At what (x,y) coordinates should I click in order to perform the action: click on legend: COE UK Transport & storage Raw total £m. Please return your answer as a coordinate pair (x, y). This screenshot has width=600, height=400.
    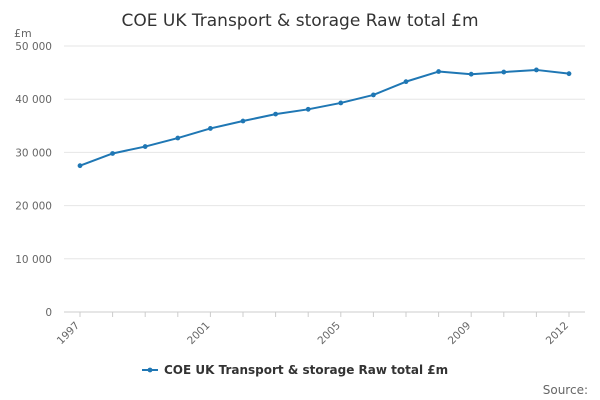
    Looking at the image, I should click on (295, 370).